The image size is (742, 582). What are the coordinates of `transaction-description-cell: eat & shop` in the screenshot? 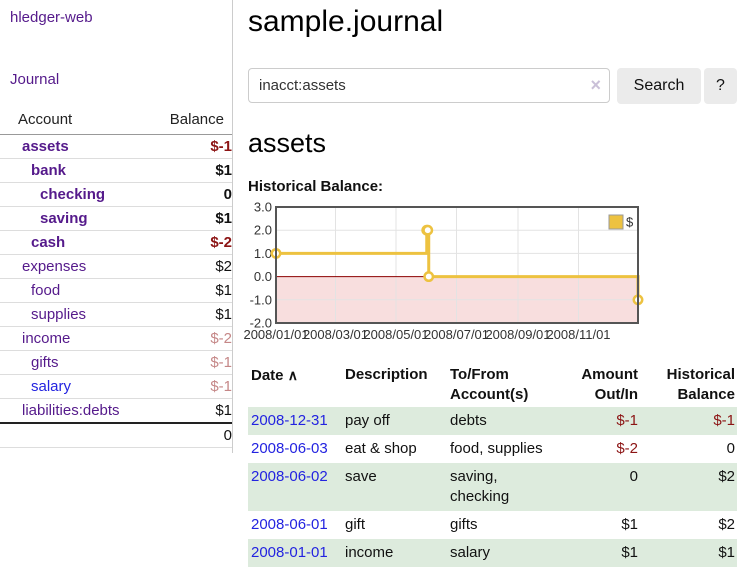 It's located at (381, 448).